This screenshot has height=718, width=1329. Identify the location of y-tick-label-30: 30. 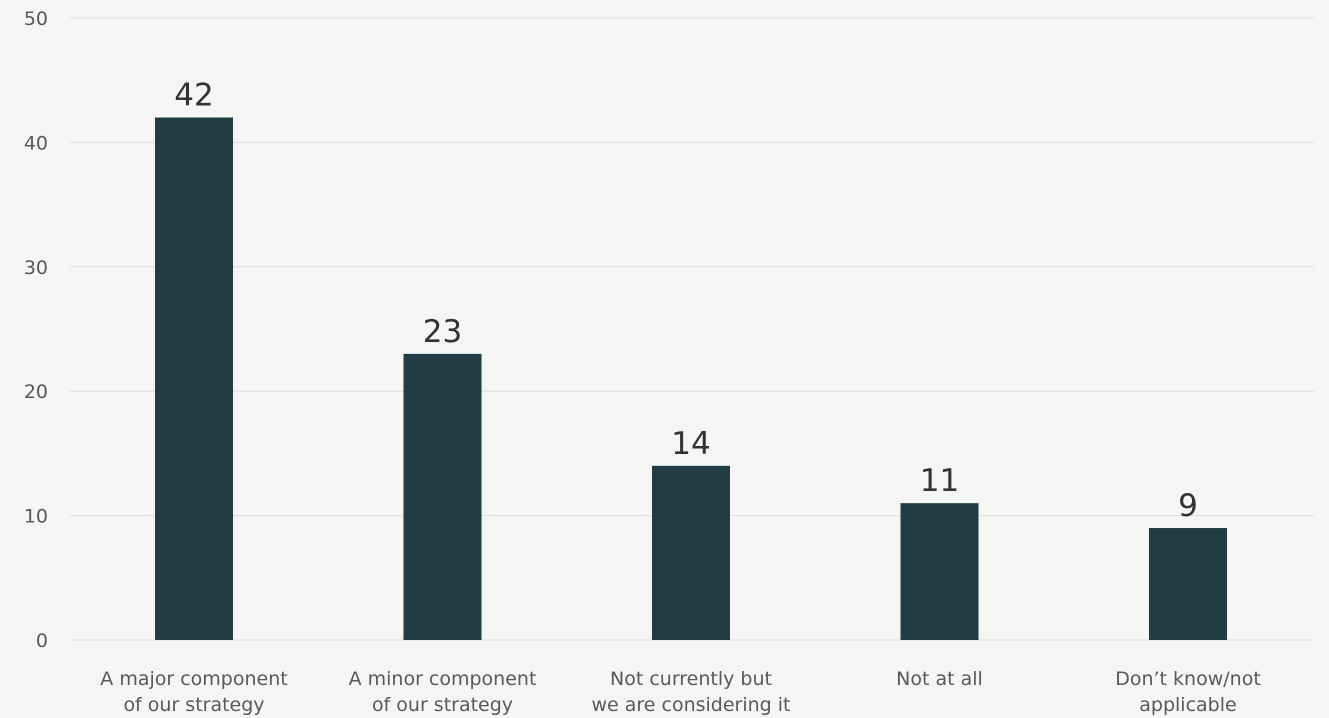
(36, 268).